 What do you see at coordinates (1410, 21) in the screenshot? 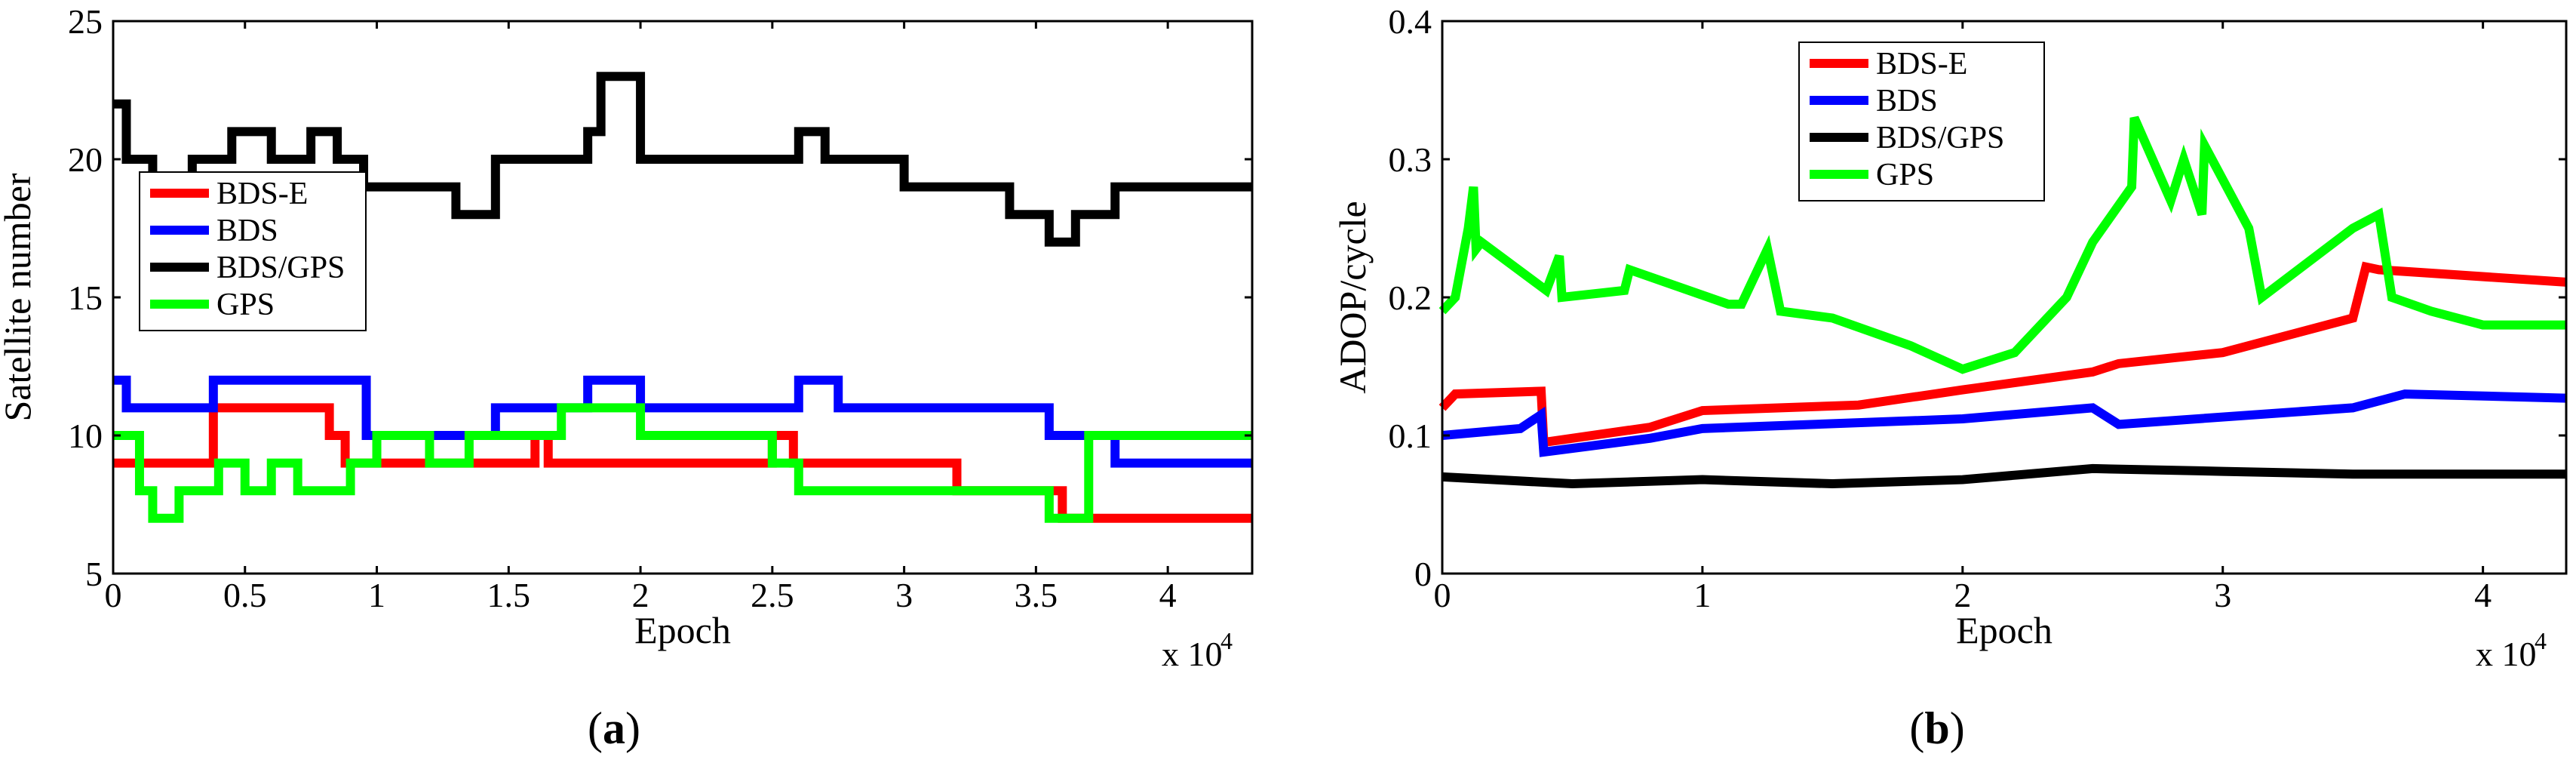
I see `y-tick-label: 0.4` at bounding box center [1410, 21].